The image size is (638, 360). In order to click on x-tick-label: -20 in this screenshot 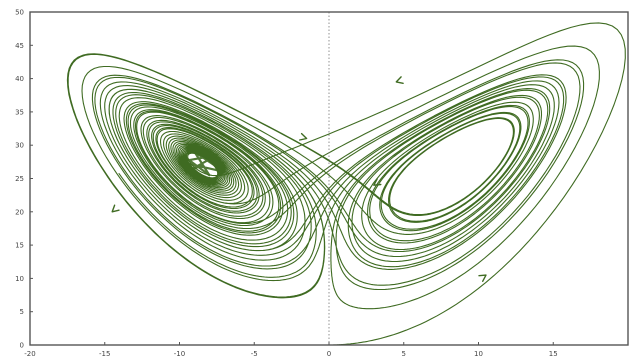, I will do `click(29, 354)`.